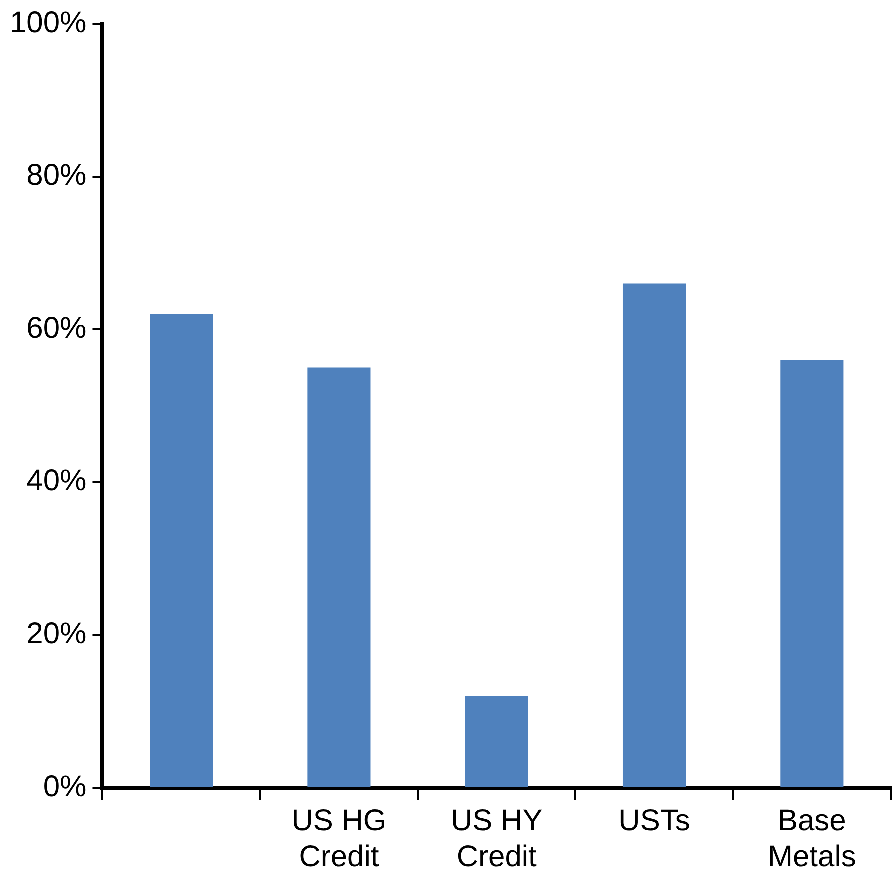  What do you see at coordinates (339, 839) in the screenshot?
I see `x-tick-label: US HG Credit` at bounding box center [339, 839].